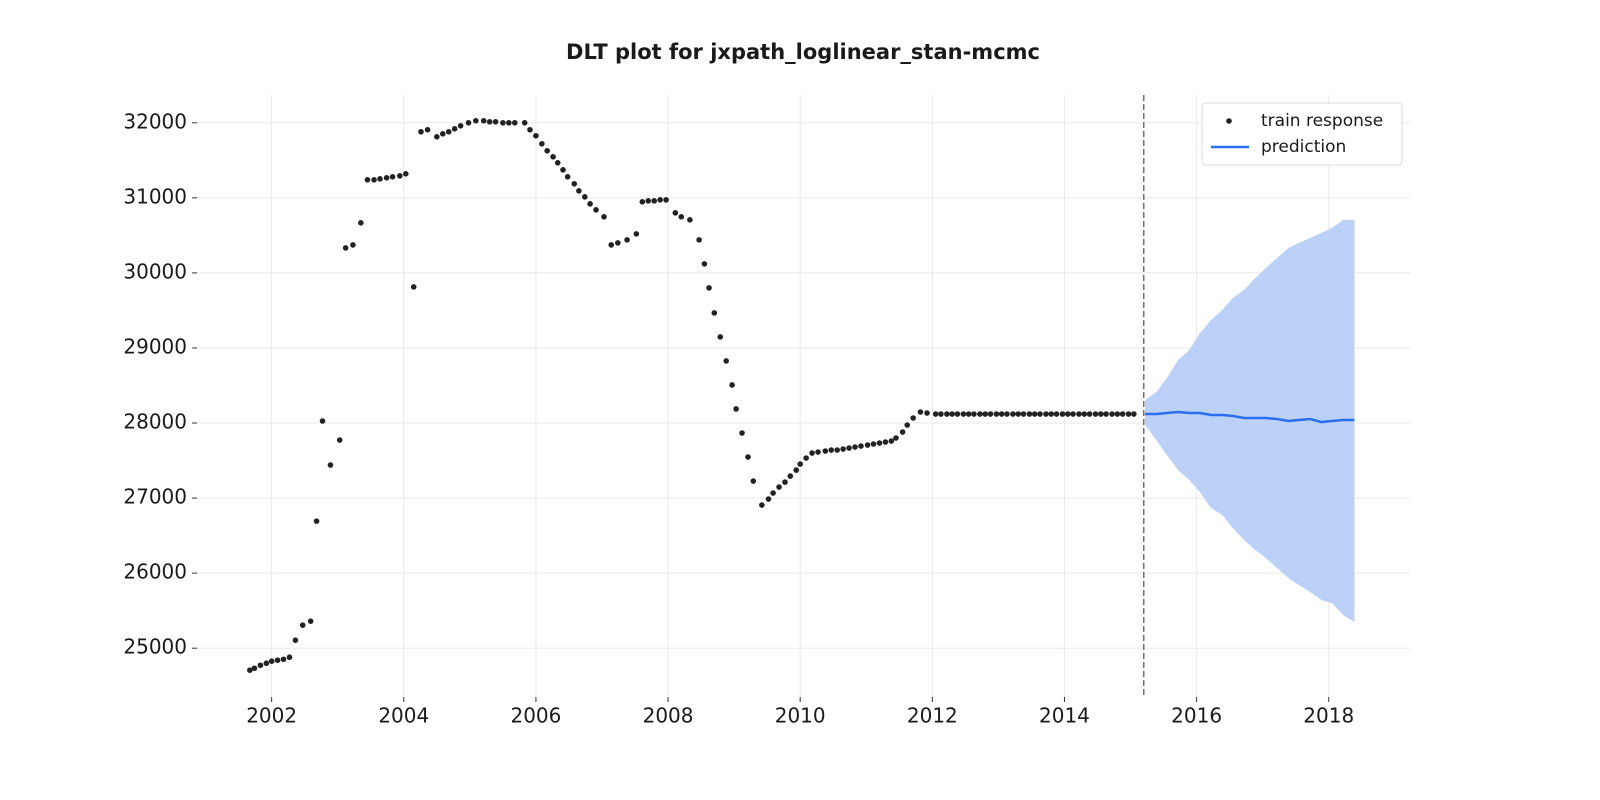 This screenshot has width=1600, height=800. What do you see at coordinates (155, 121) in the screenshot?
I see `y-tick-label: 32000` at bounding box center [155, 121].